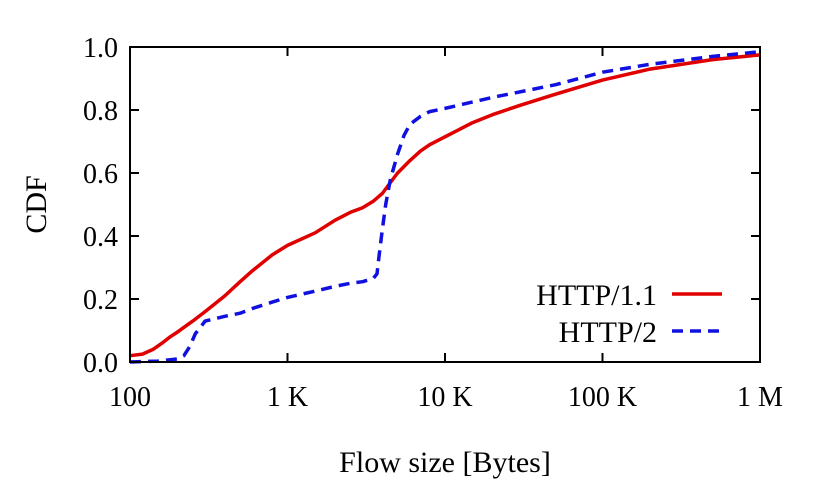 This screenshot has height=485, width=830. Describe the element at coordinates (100, 111) in the screenshot. I see `y-tick-label: 0.8` at that location.